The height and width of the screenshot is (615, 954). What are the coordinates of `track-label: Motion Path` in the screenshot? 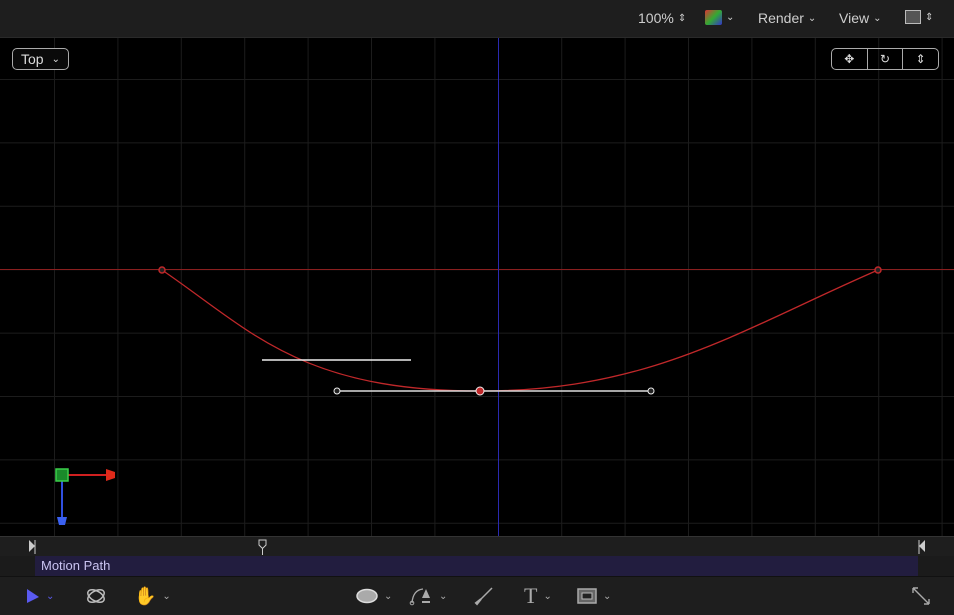 It's located at (76, 565).